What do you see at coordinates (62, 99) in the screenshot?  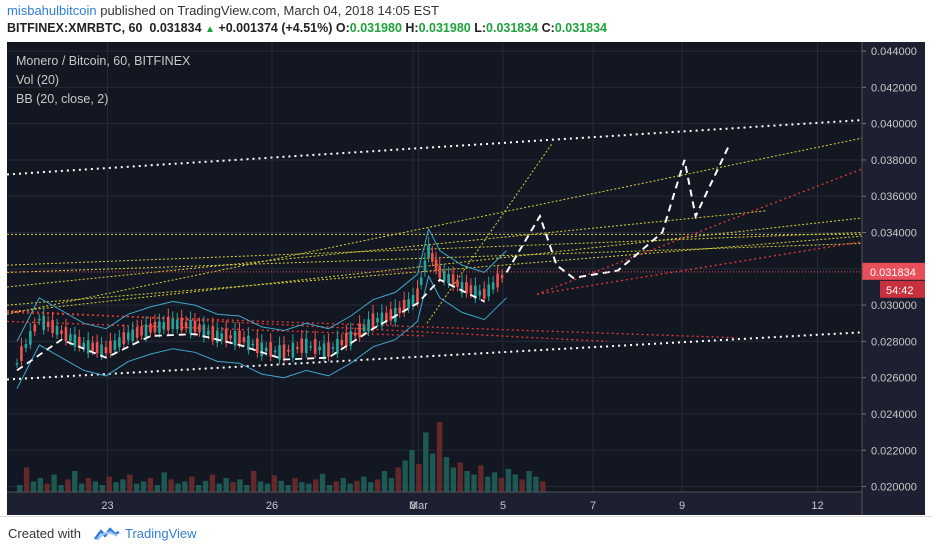 I see `legend-bollinger: BB (20, close, 2)` at bounding box center [62, 99].